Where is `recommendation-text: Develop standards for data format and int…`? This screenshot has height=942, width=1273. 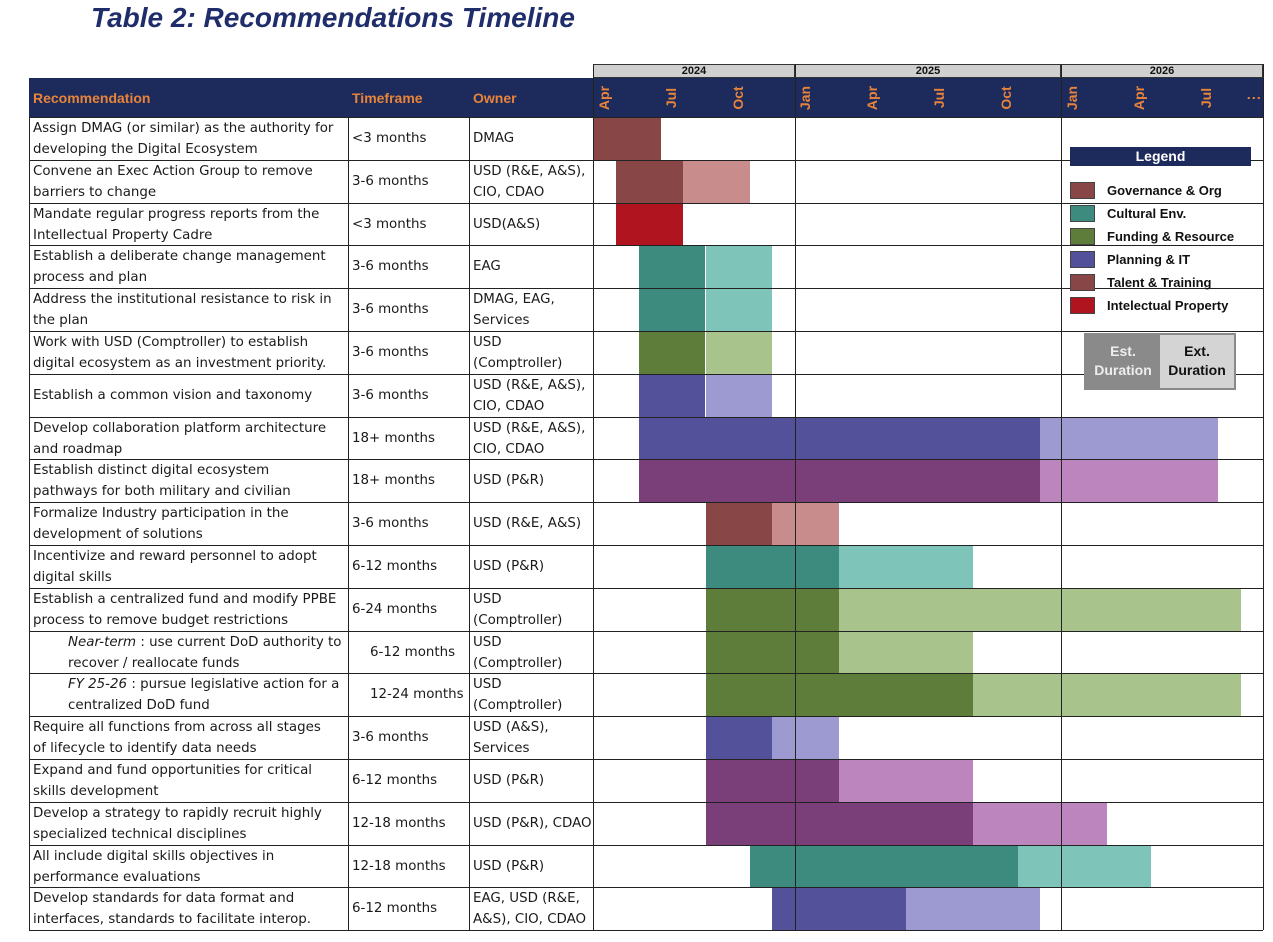
recommendation-text: Develop standards for data format and int… is located at coordinates (172, 909).